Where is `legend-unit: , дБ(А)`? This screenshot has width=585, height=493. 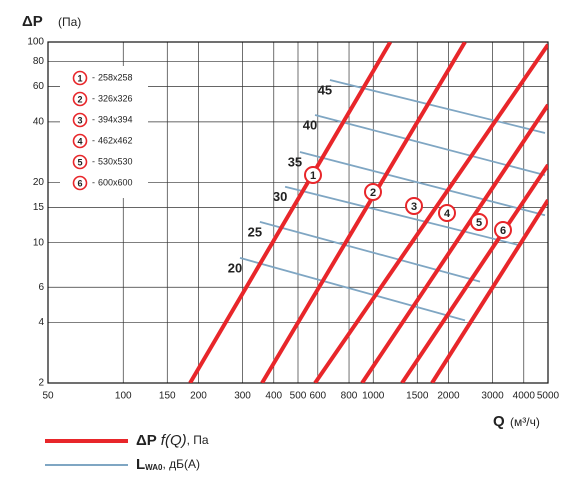
legend-unit: , дБ(А) is located at coordinates (182, 464).